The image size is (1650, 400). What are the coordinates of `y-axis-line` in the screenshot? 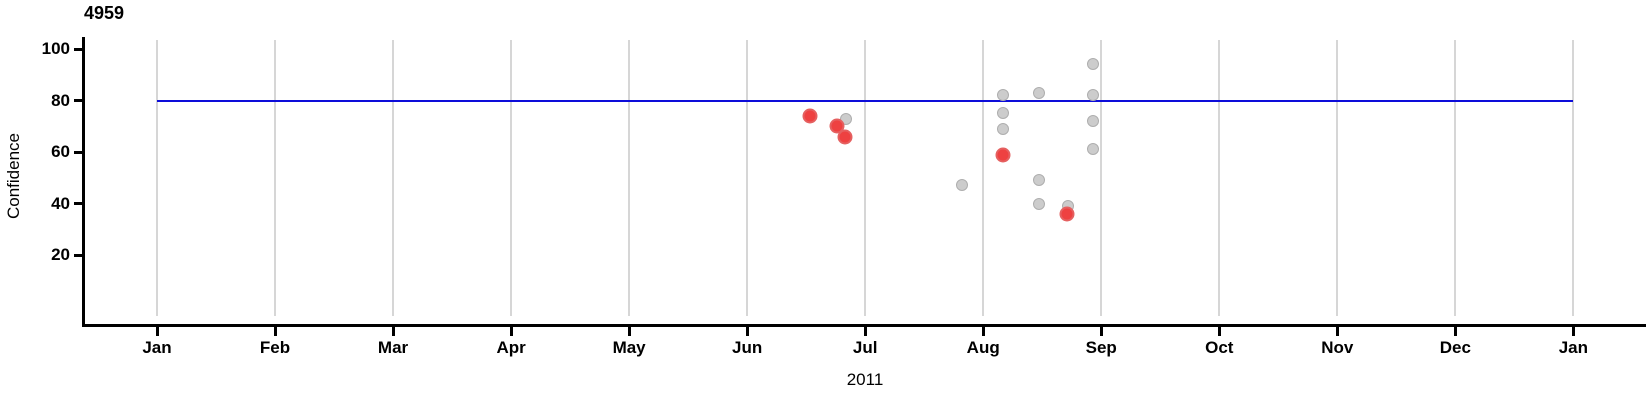 It's located at (83, 182).